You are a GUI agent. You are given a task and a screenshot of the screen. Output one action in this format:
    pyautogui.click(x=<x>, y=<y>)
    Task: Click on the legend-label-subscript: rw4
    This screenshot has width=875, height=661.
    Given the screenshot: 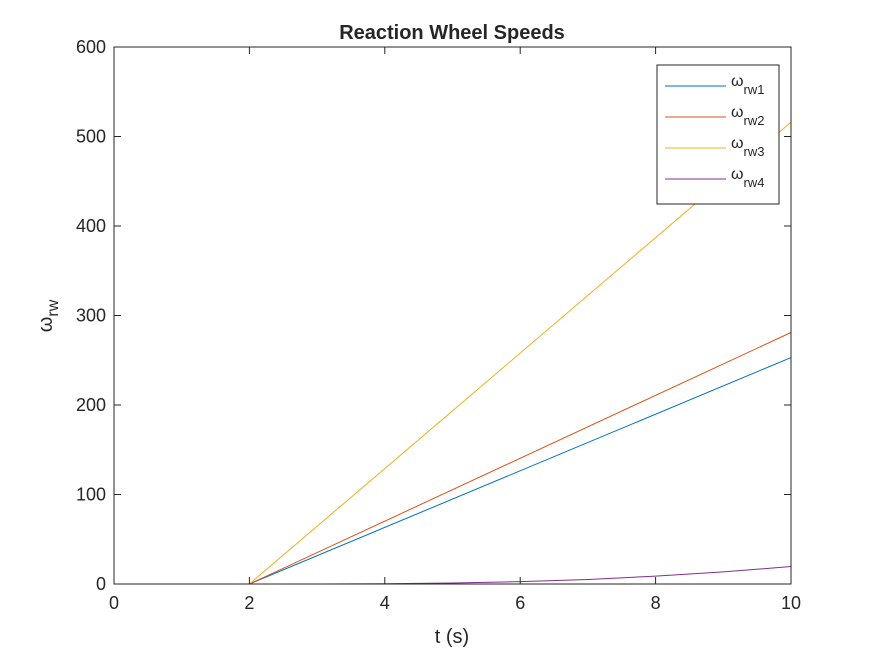 What is the action you would take?
    pyautogui.click(x=754, y=182)
    